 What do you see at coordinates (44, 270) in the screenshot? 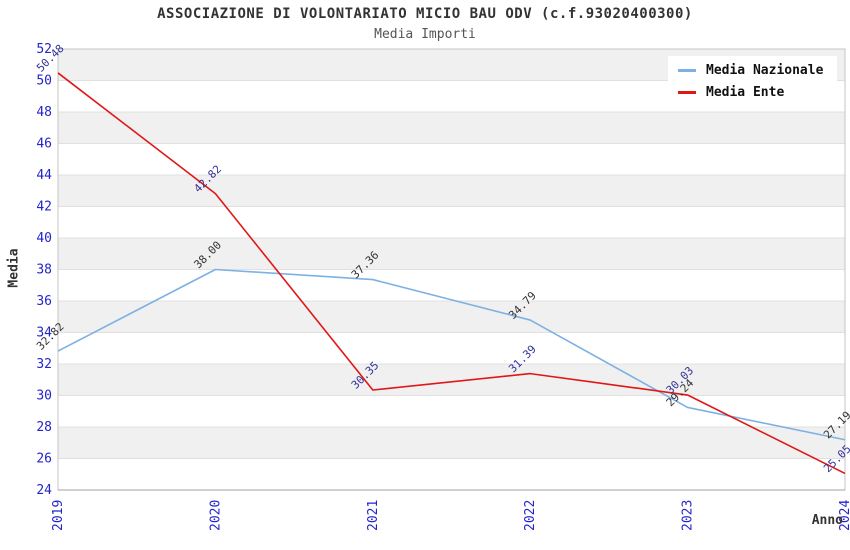
I see `y-tick-label: 38` at bounding box center [44, 270].